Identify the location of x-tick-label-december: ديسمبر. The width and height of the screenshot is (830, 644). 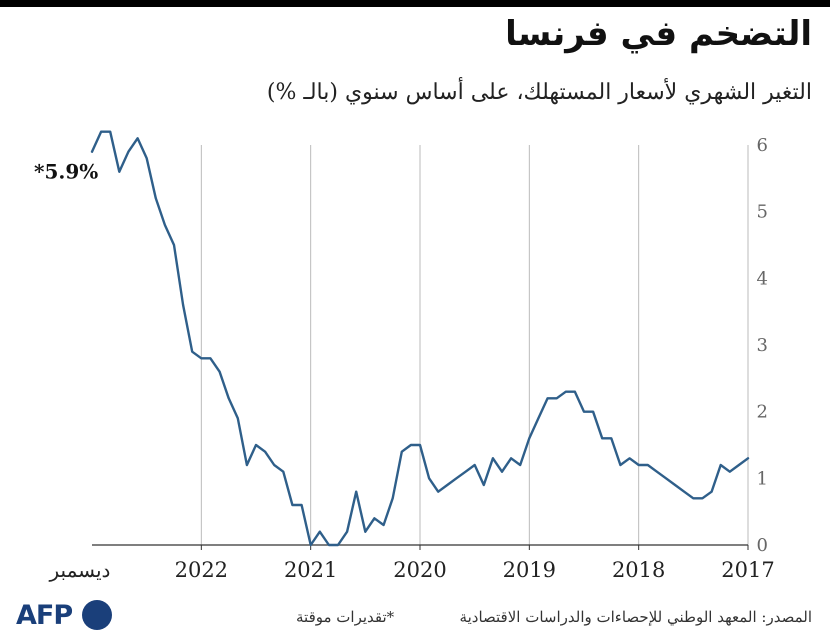
(80, 570).